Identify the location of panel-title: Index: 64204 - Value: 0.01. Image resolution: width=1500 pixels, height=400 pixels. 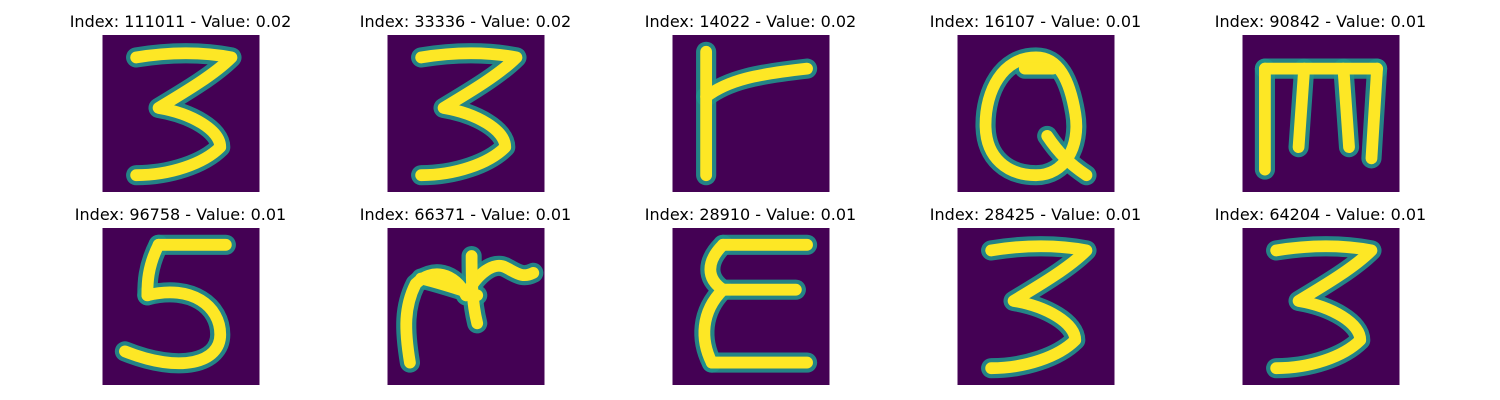
(1320, 214).